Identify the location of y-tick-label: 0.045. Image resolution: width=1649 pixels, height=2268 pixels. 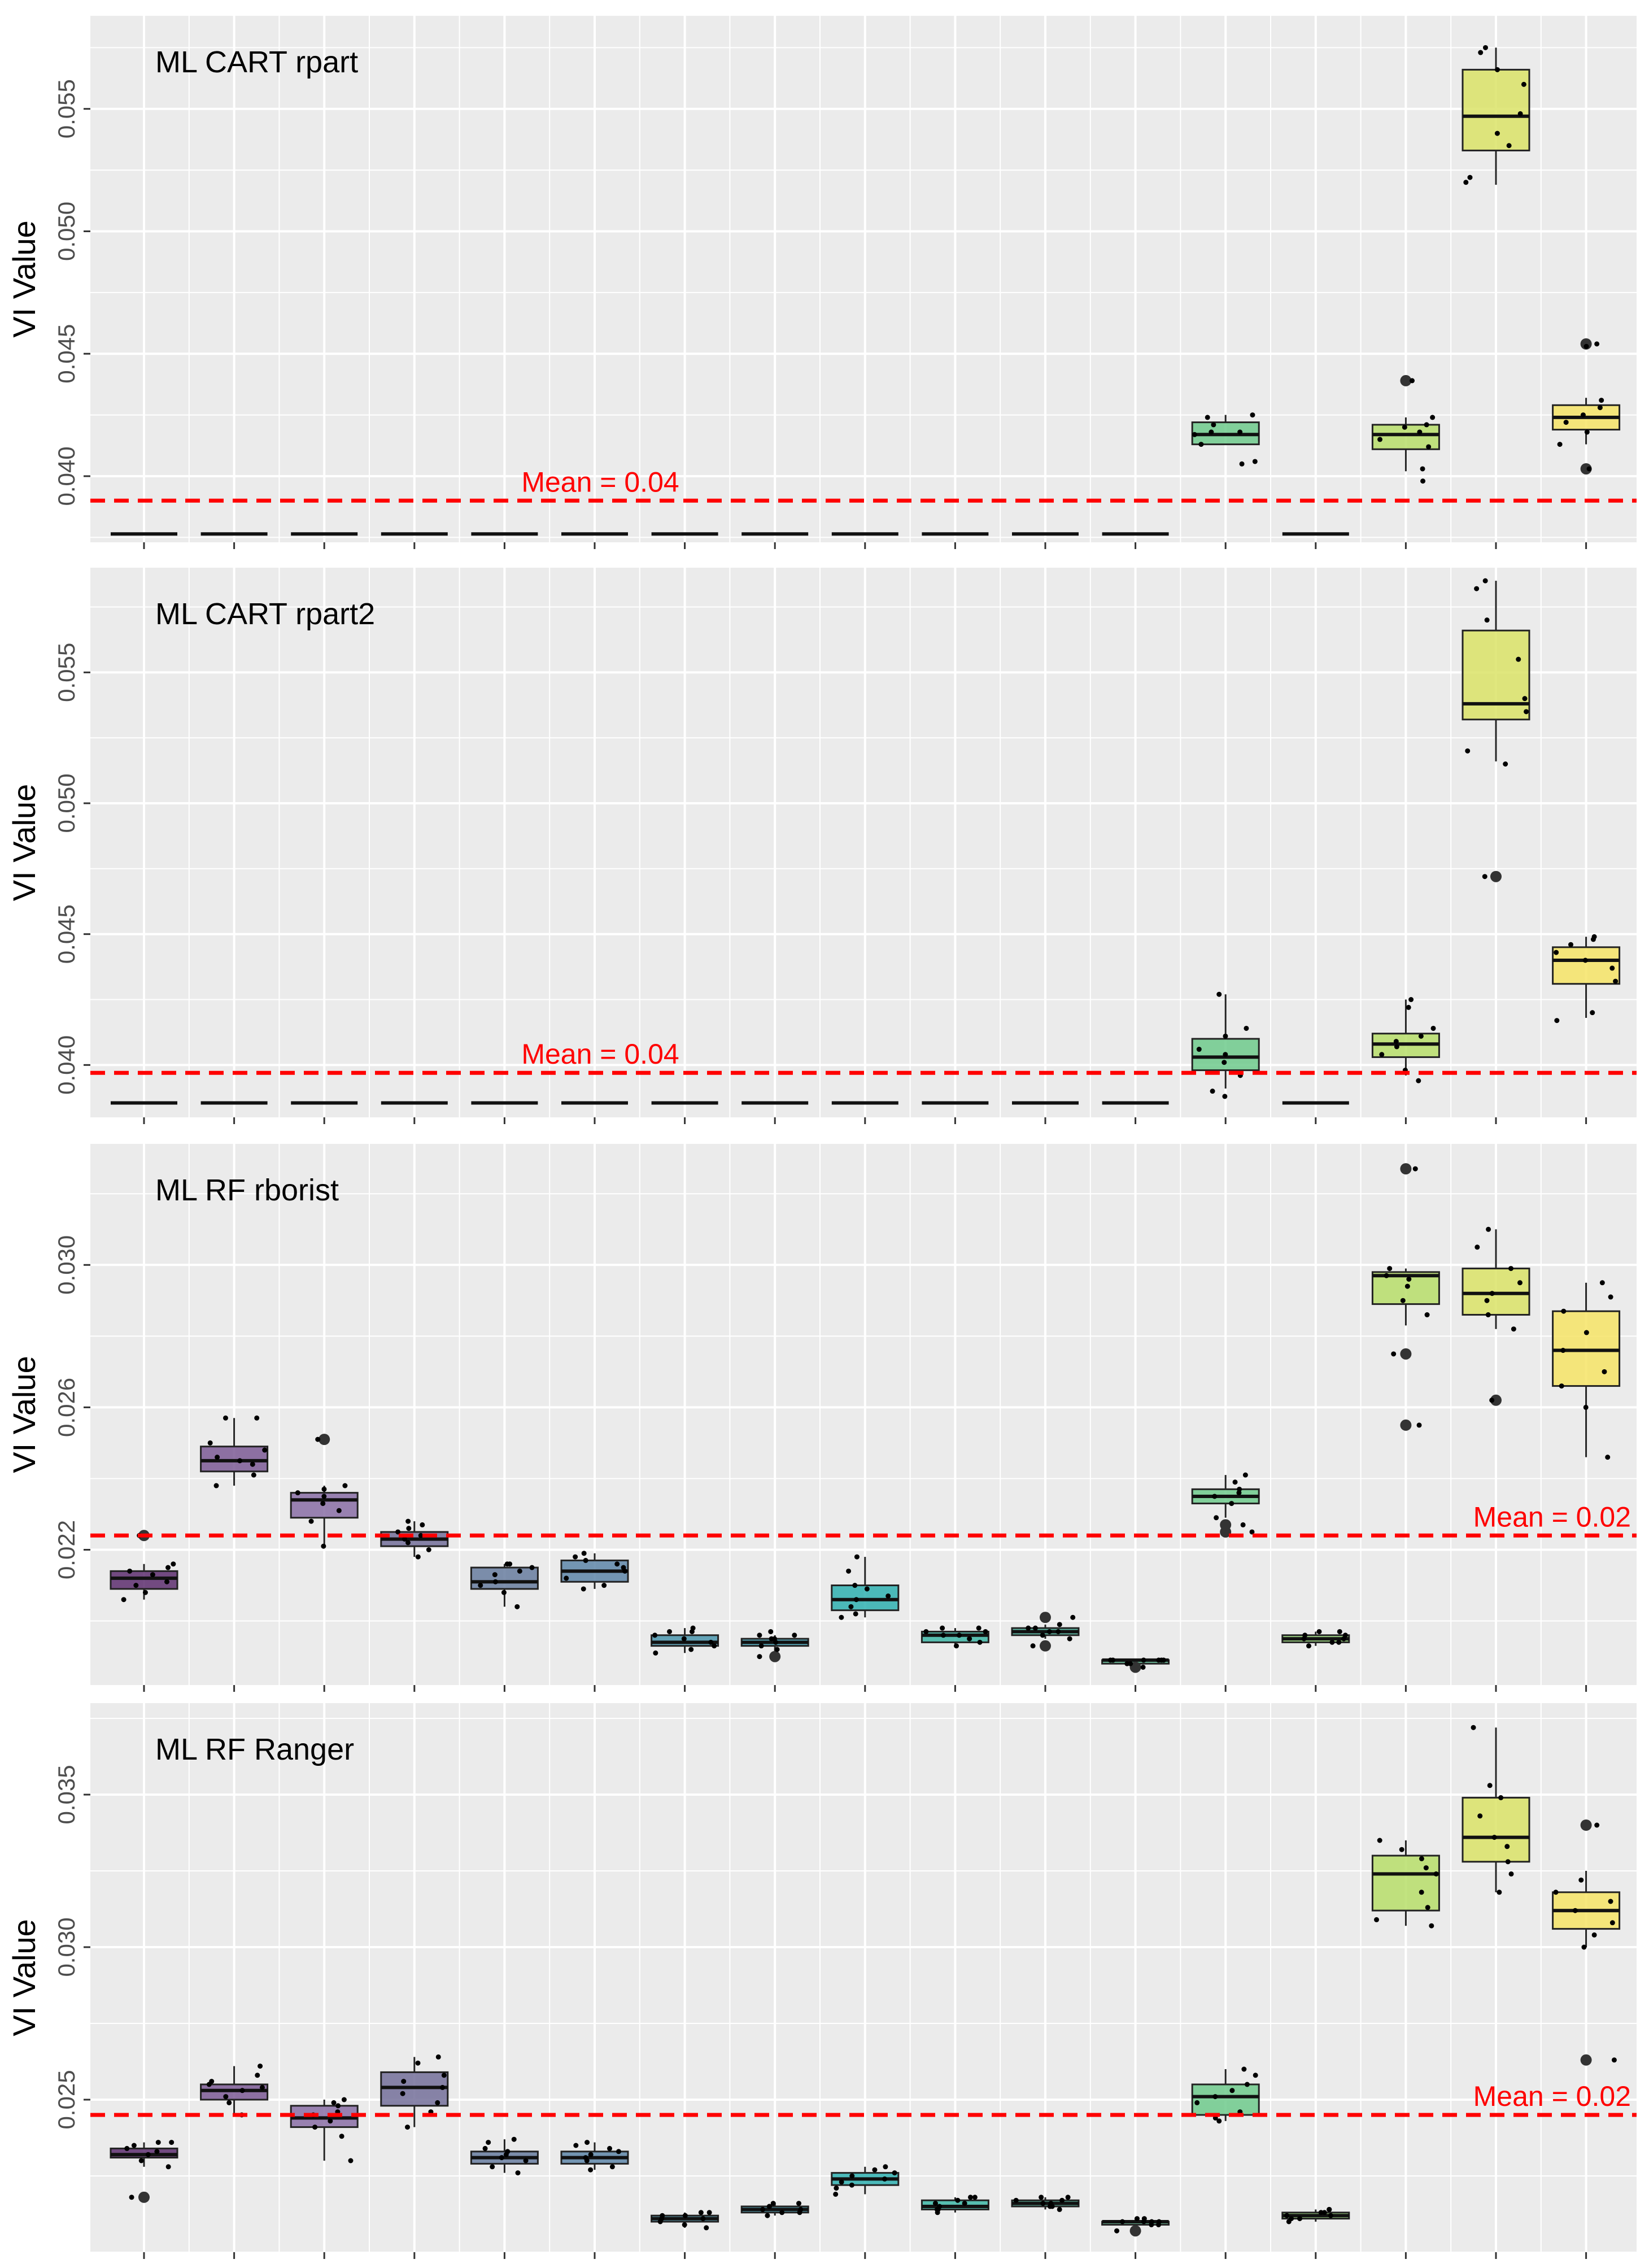
(66, 354).